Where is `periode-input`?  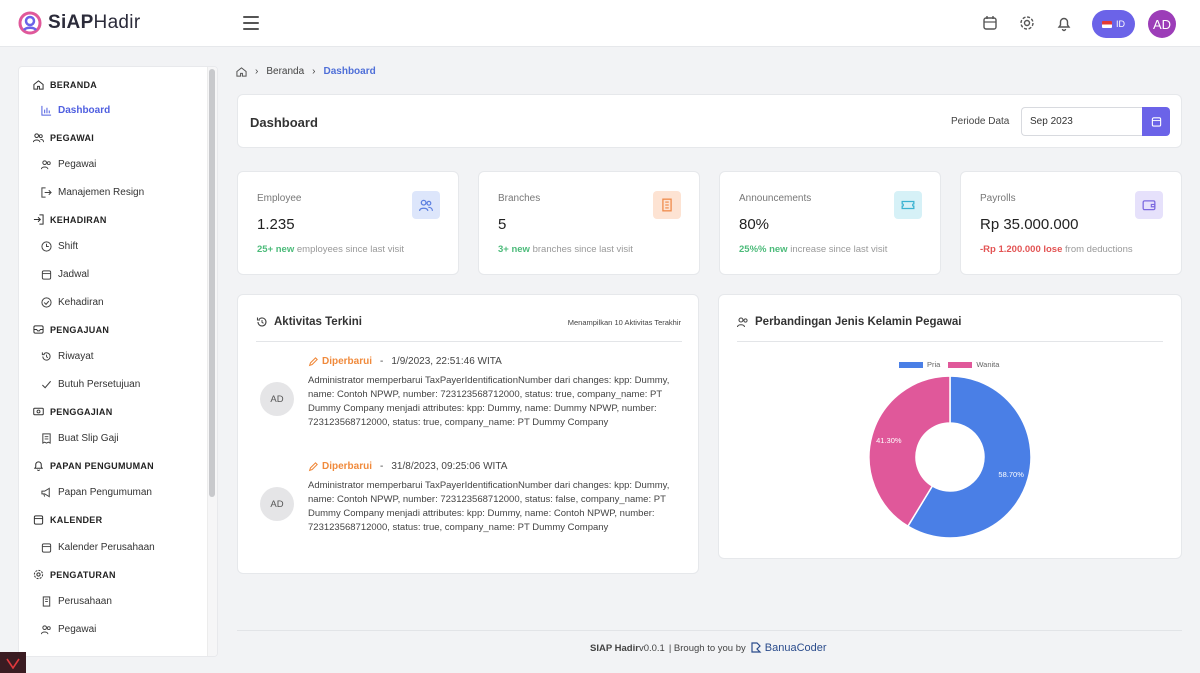 periode-input is located at coordinates (1081, 121).